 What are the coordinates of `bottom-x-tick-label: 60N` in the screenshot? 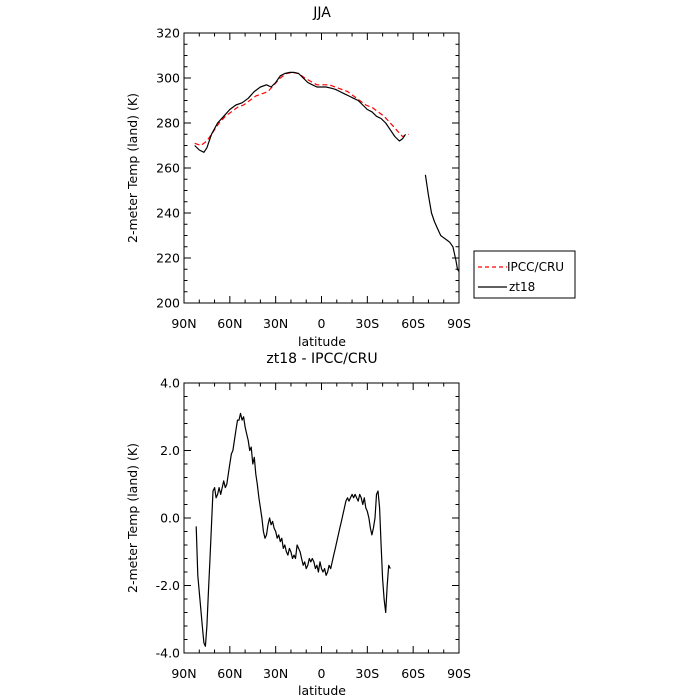 It's located at (229, 673).